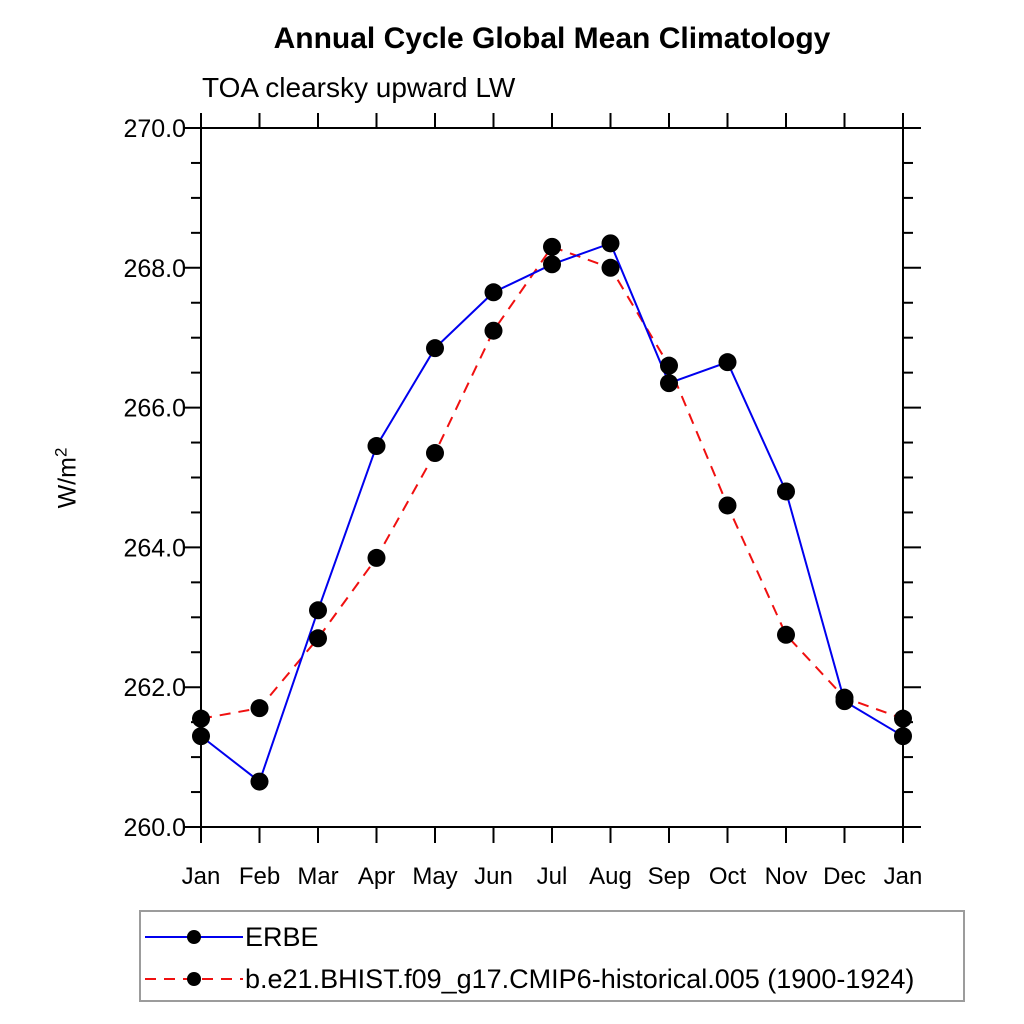 This screenshot has height=1024, width=1024. What do you see at coordinates (317, 876) in the screenshot?
I see `x-tick-label: Mar` at bounding box center [317, 876].